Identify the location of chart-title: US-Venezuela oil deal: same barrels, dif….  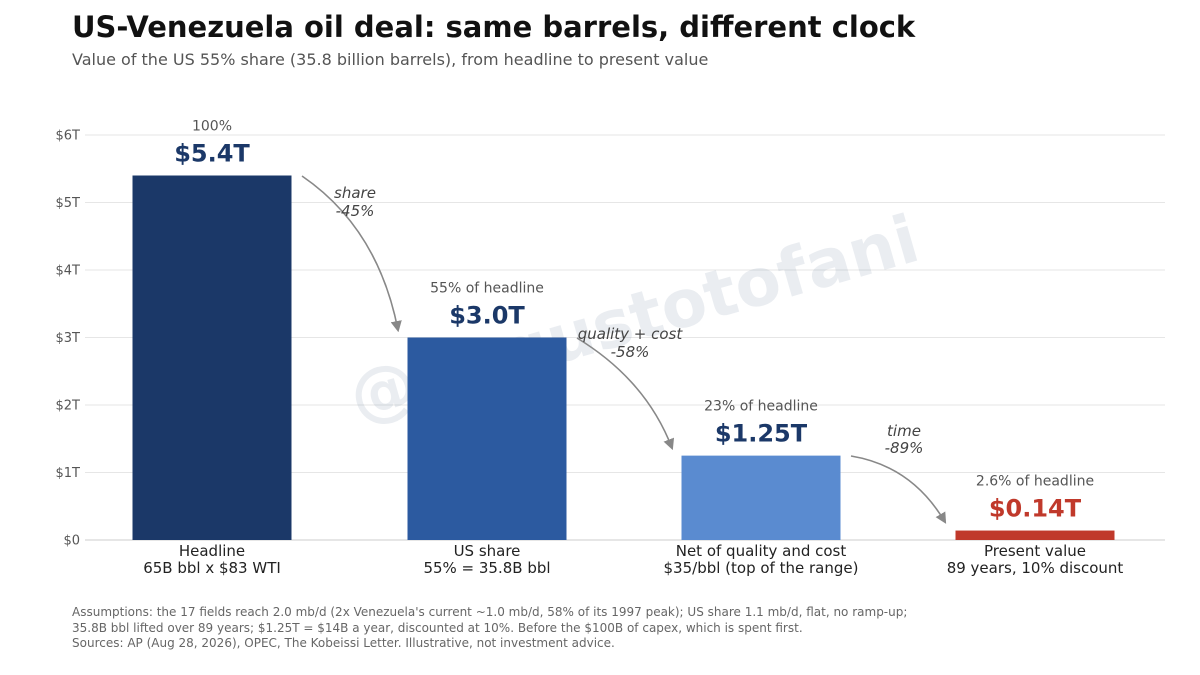
(494, 27).